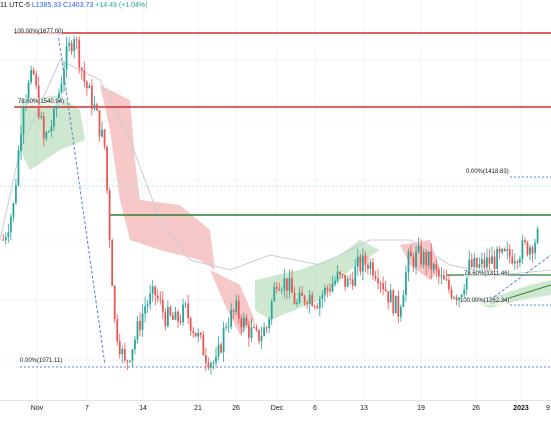 The width and height of the screenshot is (551, 432). Describe the element at coordinates (41, 102) in the screenshot. I see `fib-label-786-top: 78.60%(1540.94)` at that location.